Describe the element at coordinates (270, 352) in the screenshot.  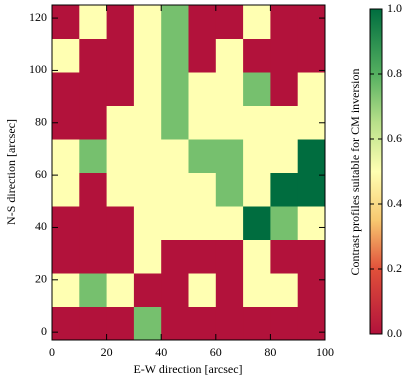
I see `x-tick-label: 80` at that location.